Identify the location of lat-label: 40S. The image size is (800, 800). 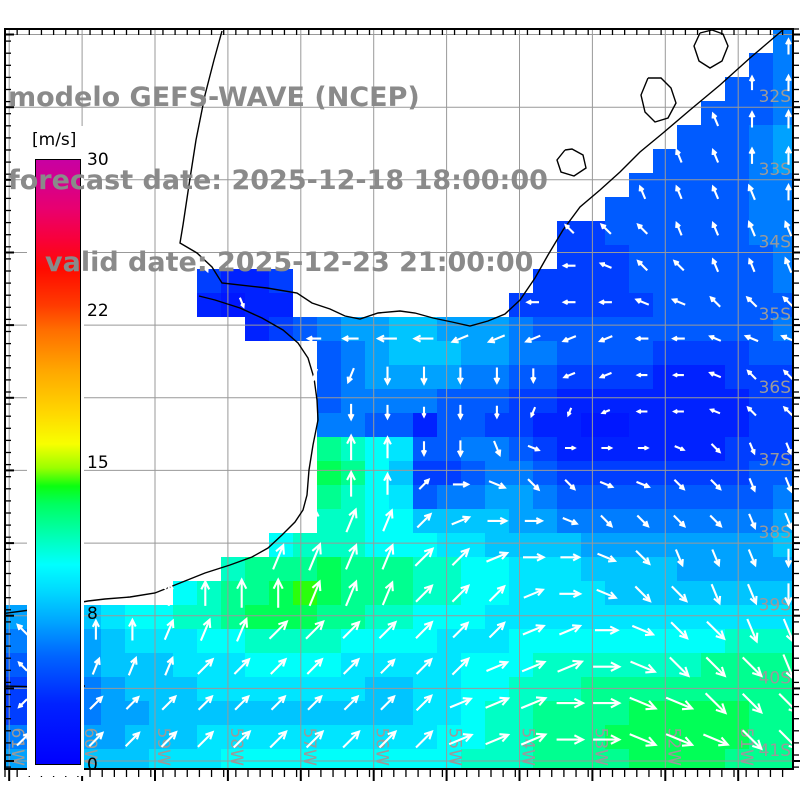
(775, 678).